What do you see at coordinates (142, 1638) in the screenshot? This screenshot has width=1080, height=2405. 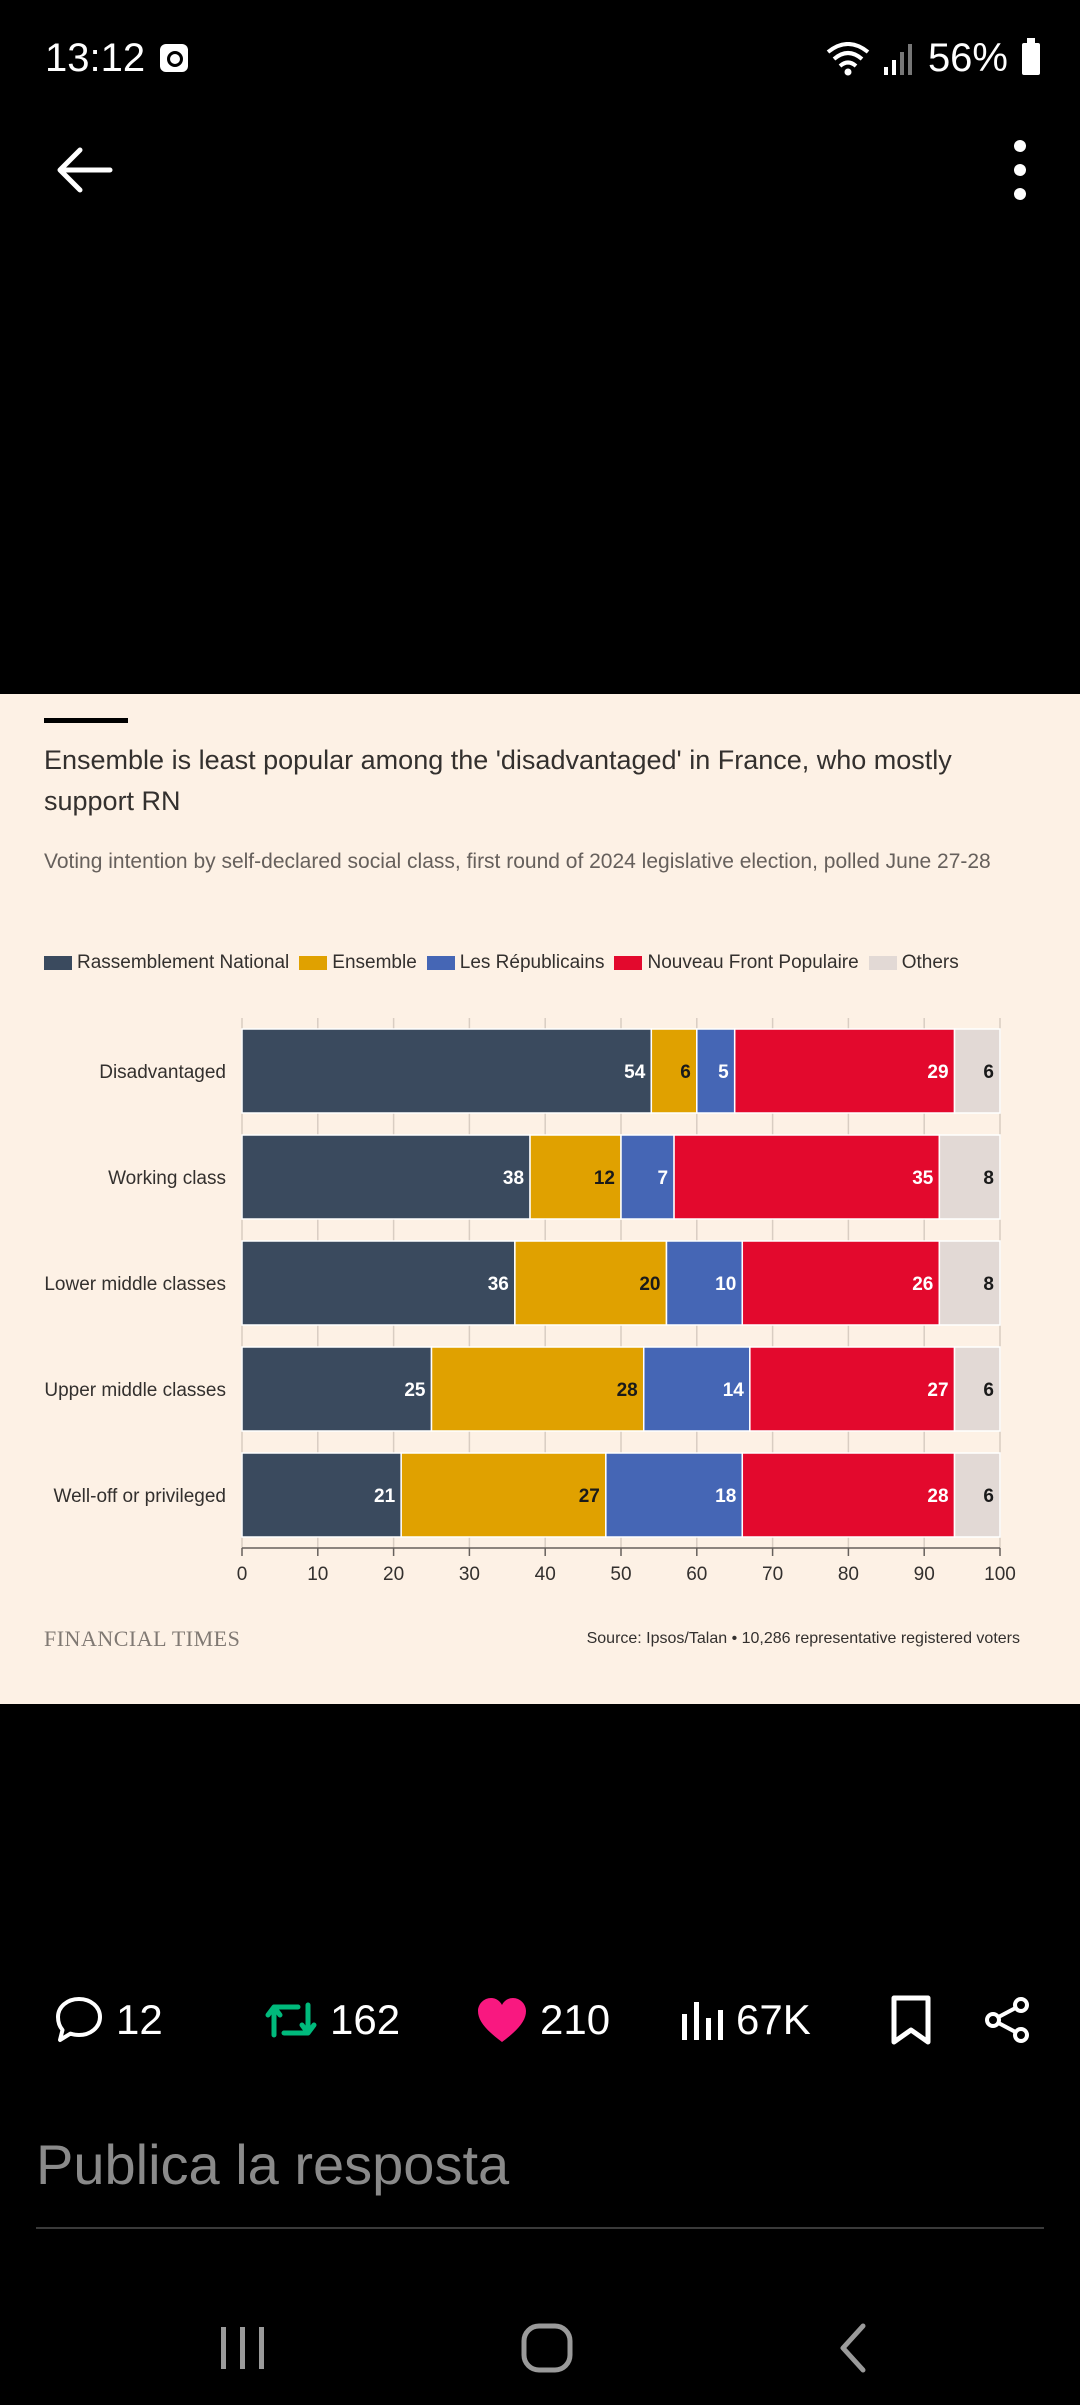 I see `publisher-logo: FINANCIAL TIMES` at bounding box center [142, 1638].